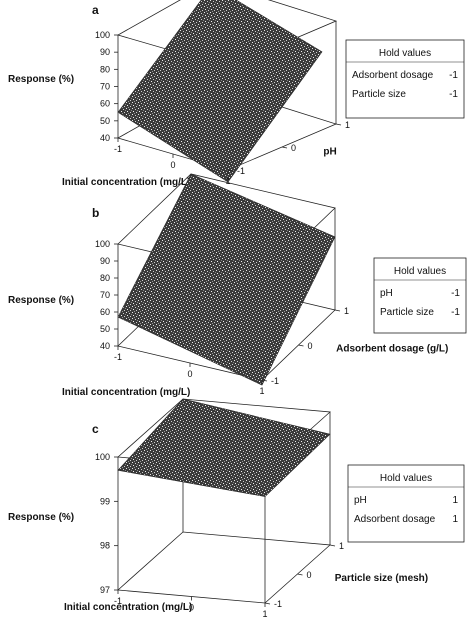  I want to click on y-axis-label: Particle size (mesh), so click(381, 578).